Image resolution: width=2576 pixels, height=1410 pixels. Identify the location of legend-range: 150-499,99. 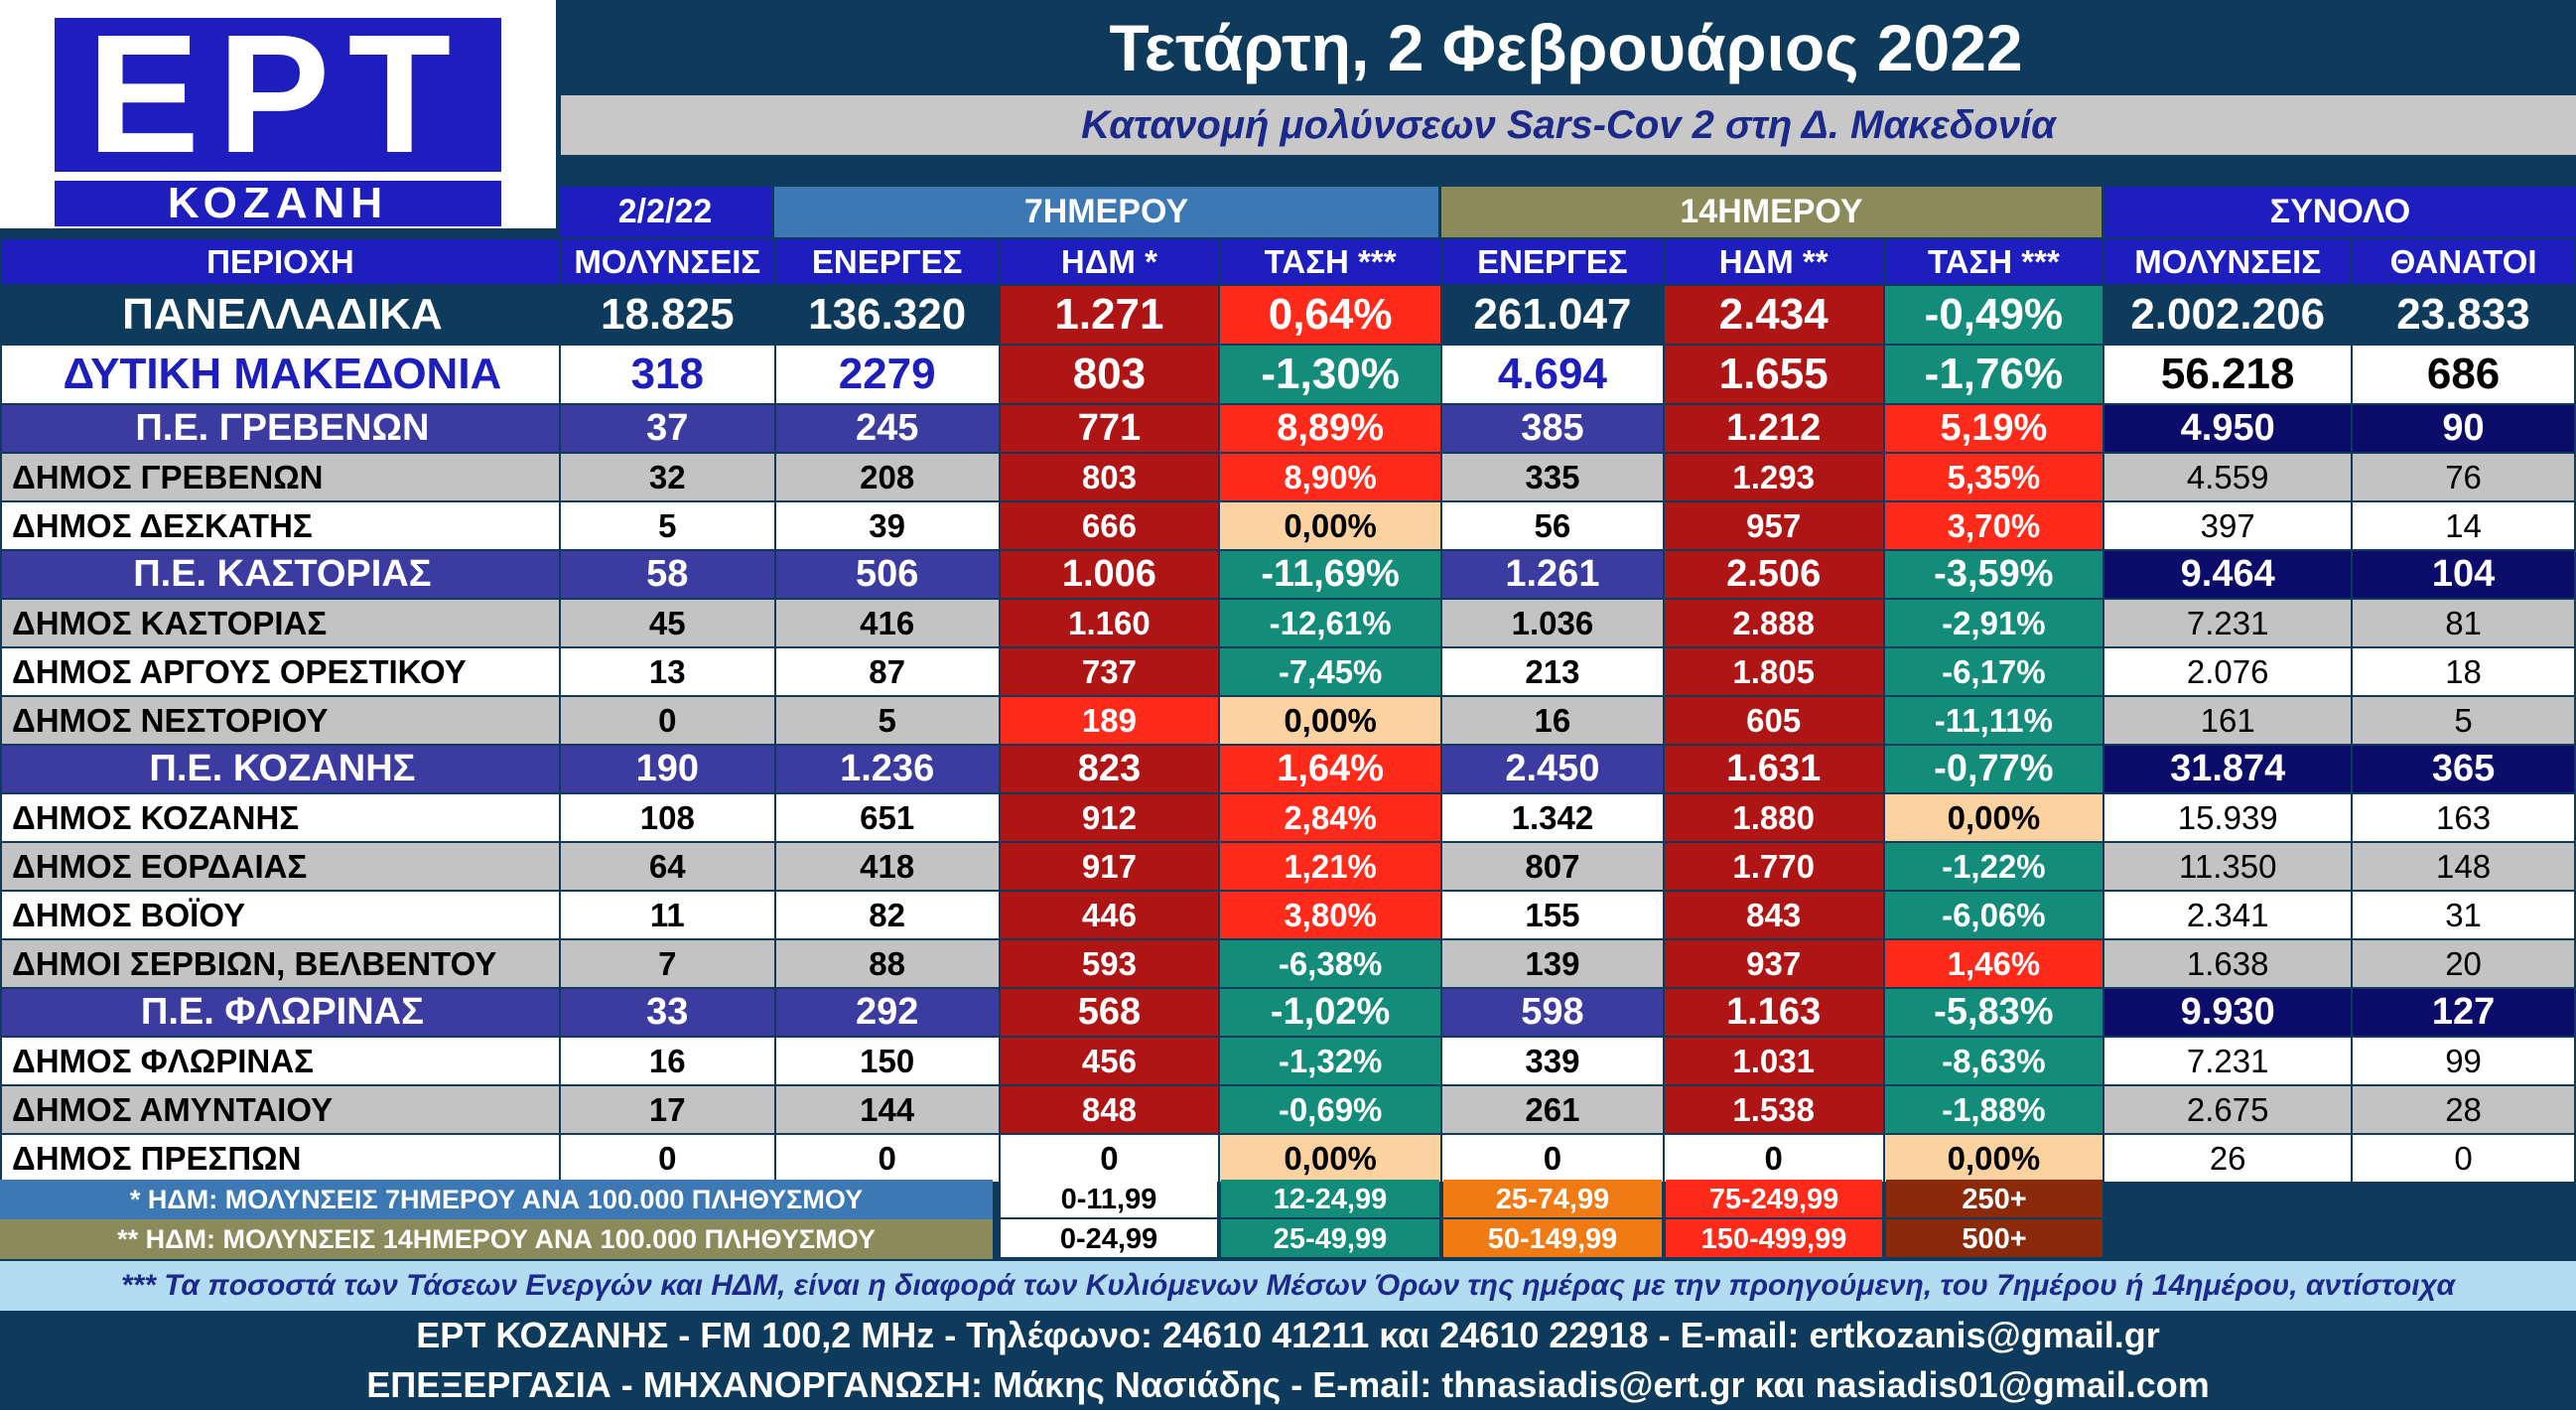
(1774, 1238).